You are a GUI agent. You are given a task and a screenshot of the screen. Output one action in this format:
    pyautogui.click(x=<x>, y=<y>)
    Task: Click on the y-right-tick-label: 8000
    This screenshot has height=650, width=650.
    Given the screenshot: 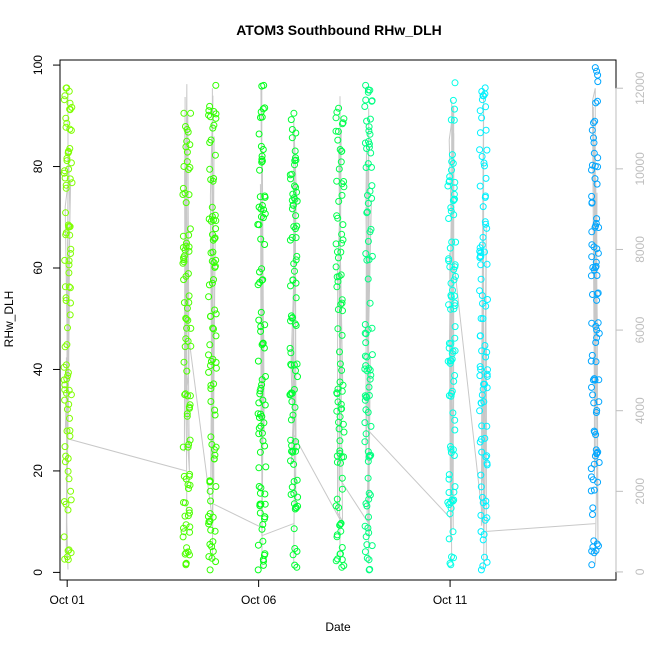 What is the action you would take?
    pyautogui.click(x=640, y=249)
    